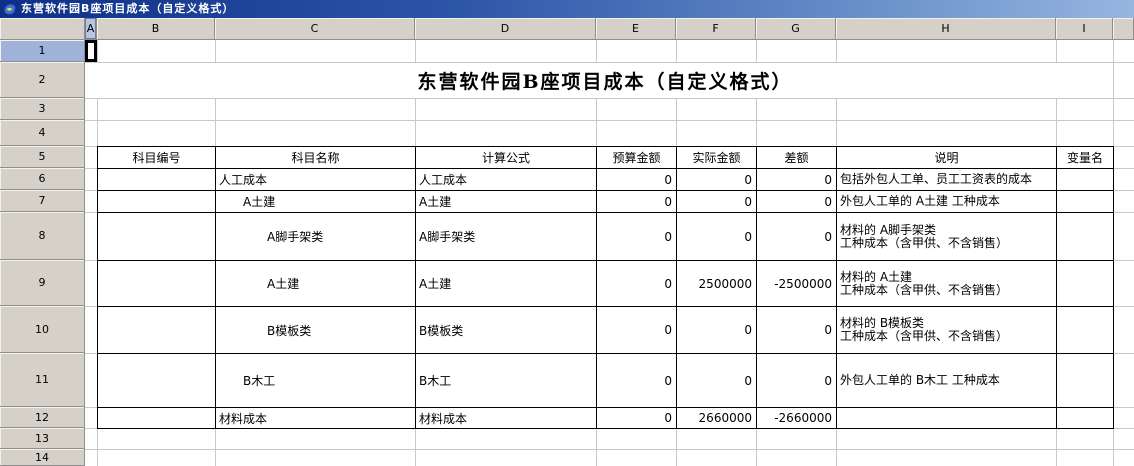 The image size is (1134, 466). What do you see at coordinates (506, 381) in the screenshot?
I see `cell-formula: B木工` at bounding box center [506, 381].